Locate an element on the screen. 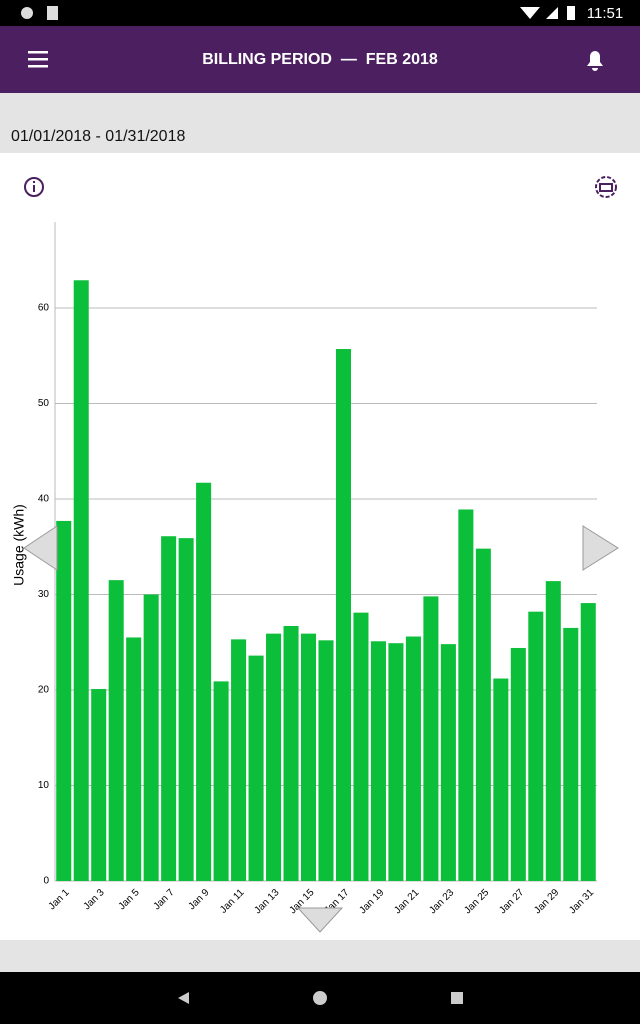  y-tick-label: 30 is located at coordinates (44, 594).